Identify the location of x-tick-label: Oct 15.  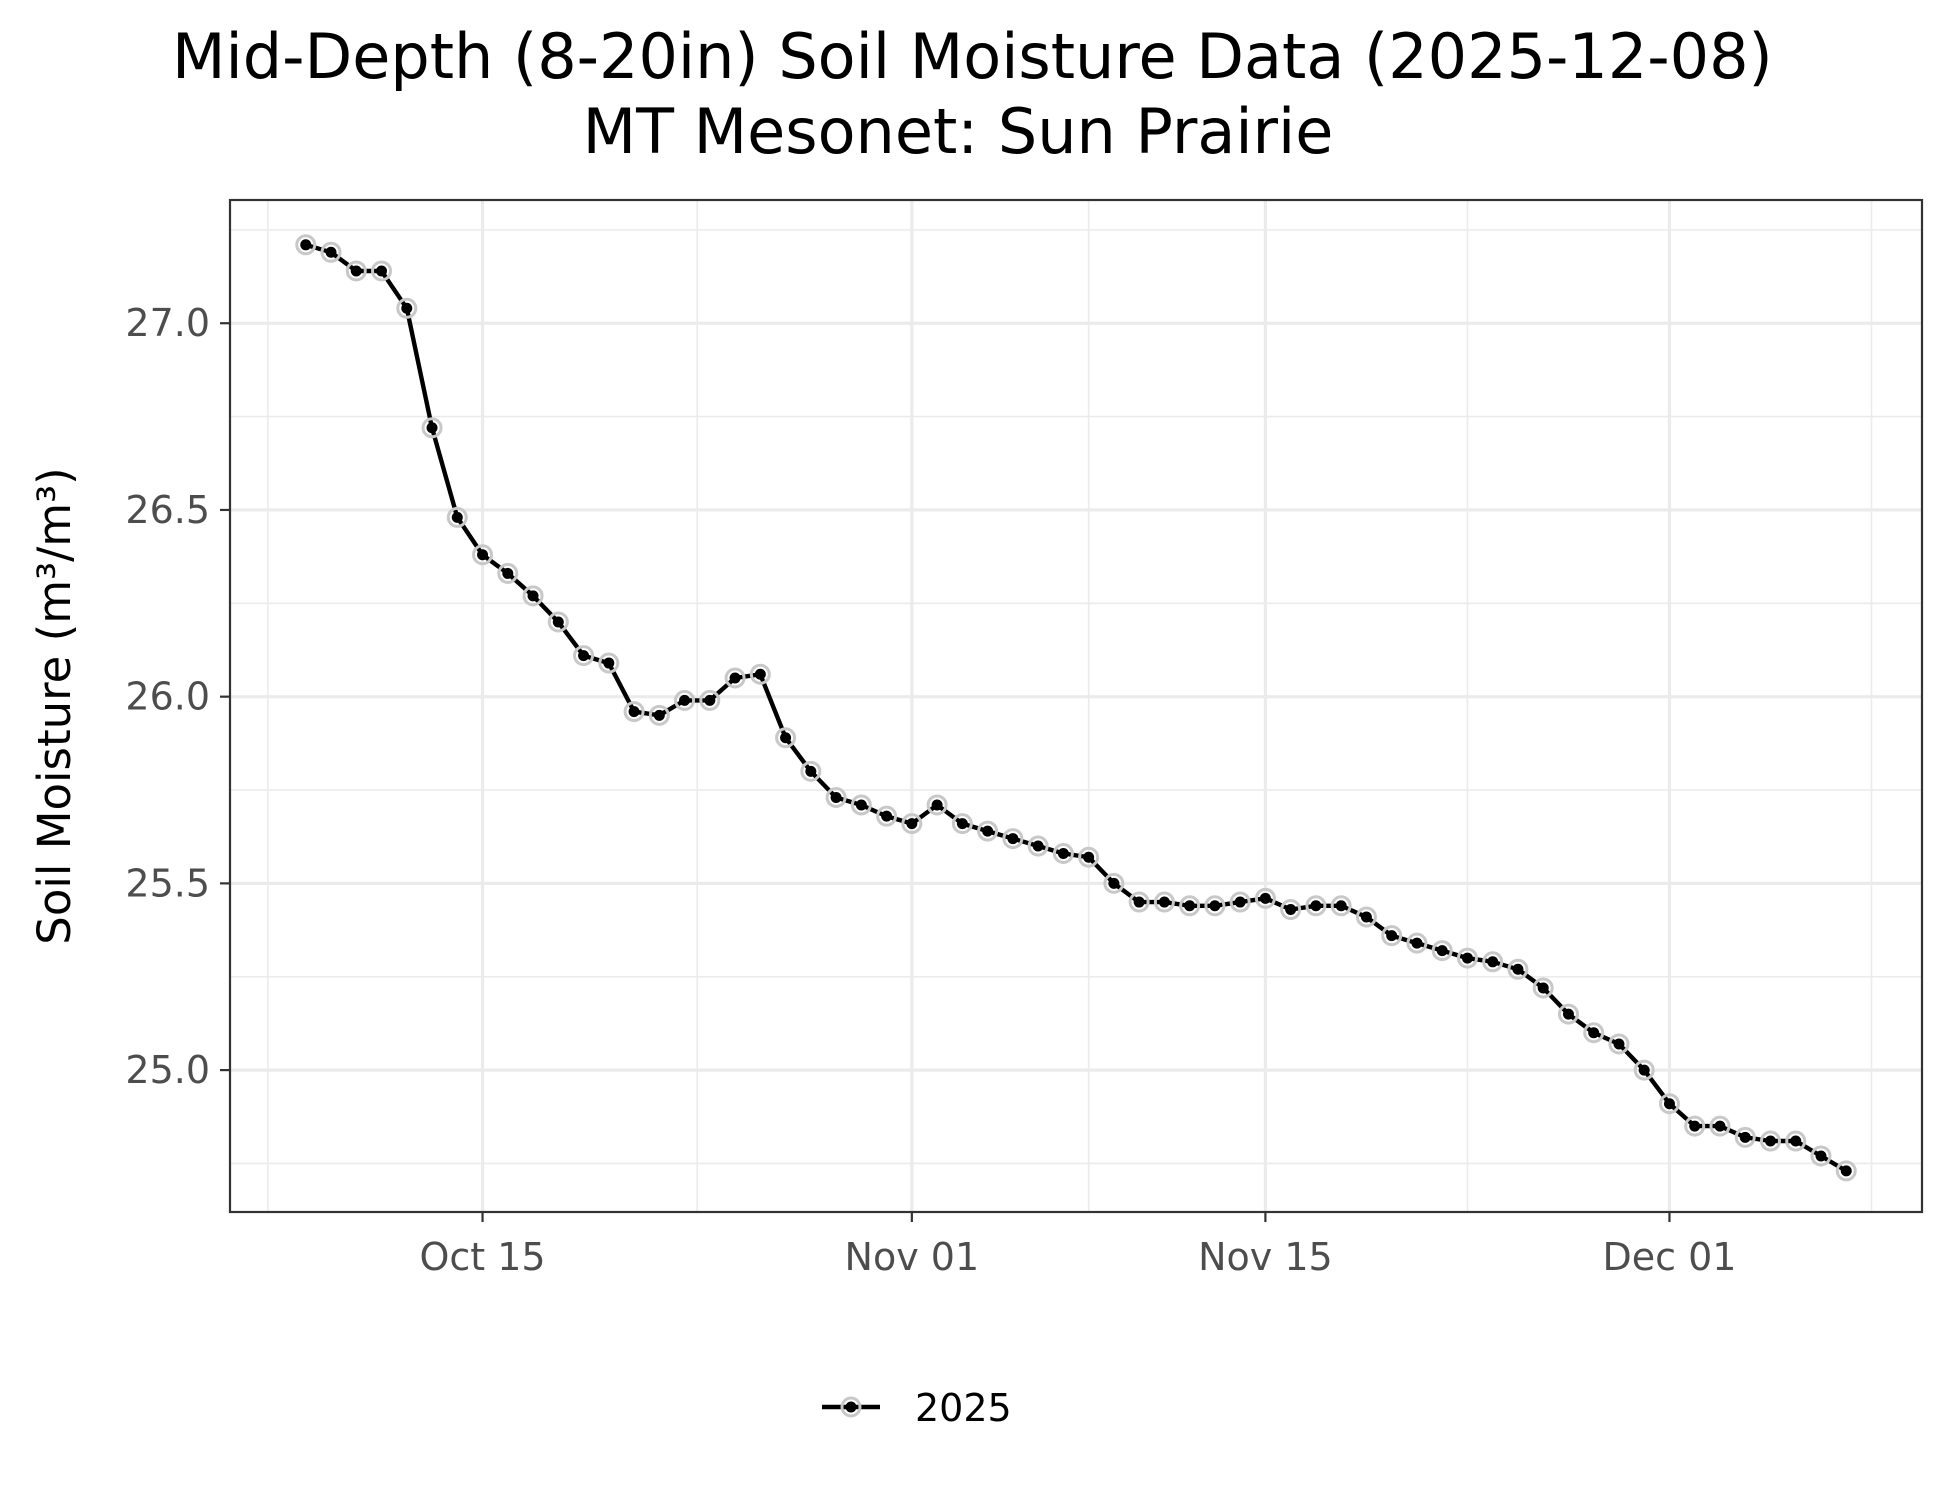
(482, 1257).